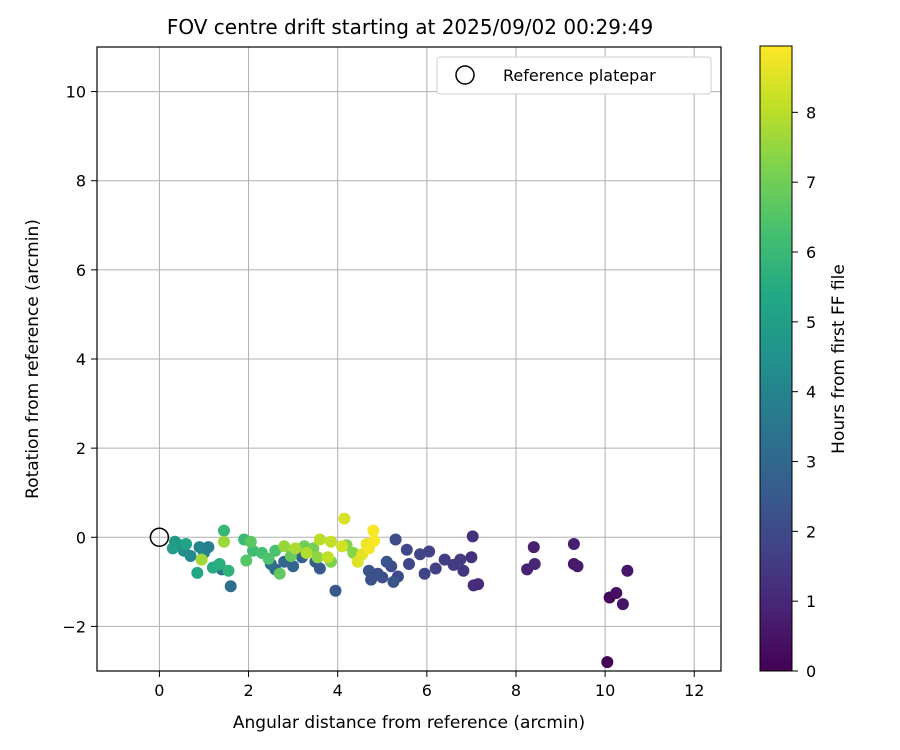 The height and width of the screenshot is (750, 900). What do you see at coordinates (694, 690) in the screenshot?
I see `x-tick-label: 12` at bounding box center [694, 690].